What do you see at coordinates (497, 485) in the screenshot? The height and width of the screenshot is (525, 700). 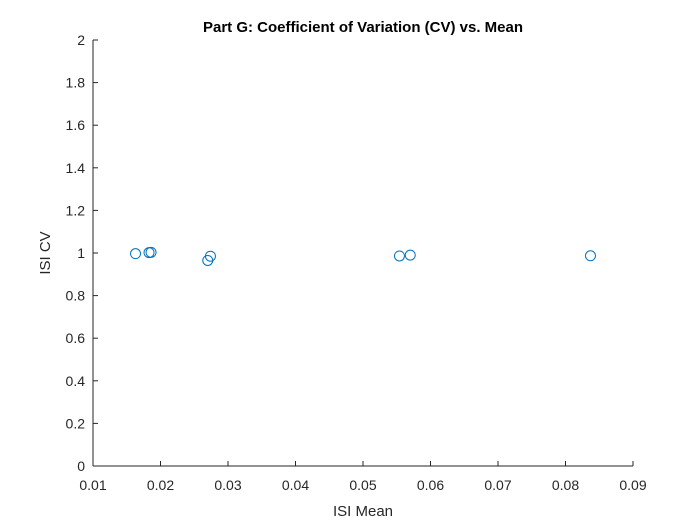 I see `x-tick-label: 0.07` at bounding box center [497, 485].